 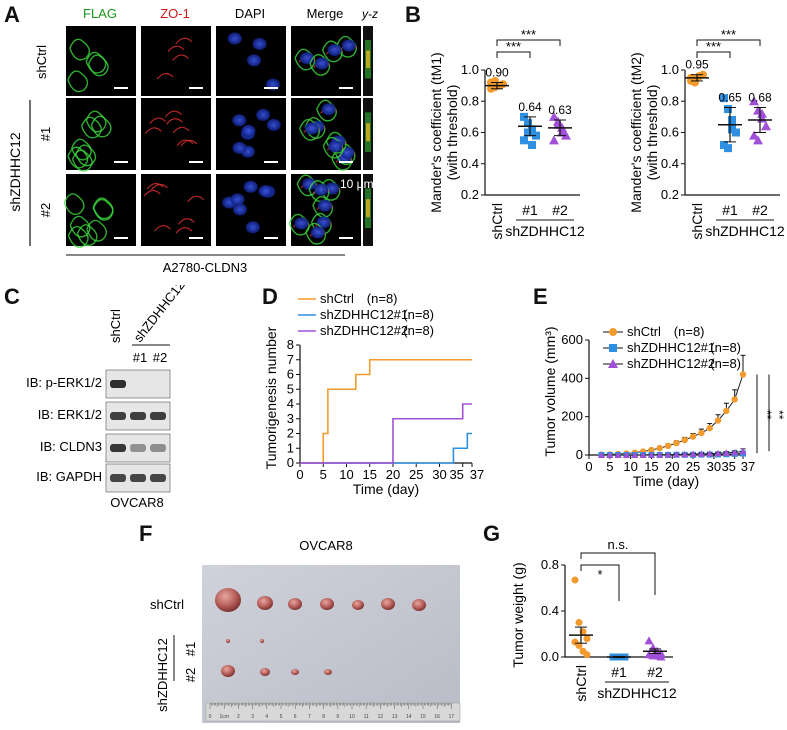 What do you see at coordinates (333, 712) in the screenshot?
I see `ruler` at bounding box center [333, 712].